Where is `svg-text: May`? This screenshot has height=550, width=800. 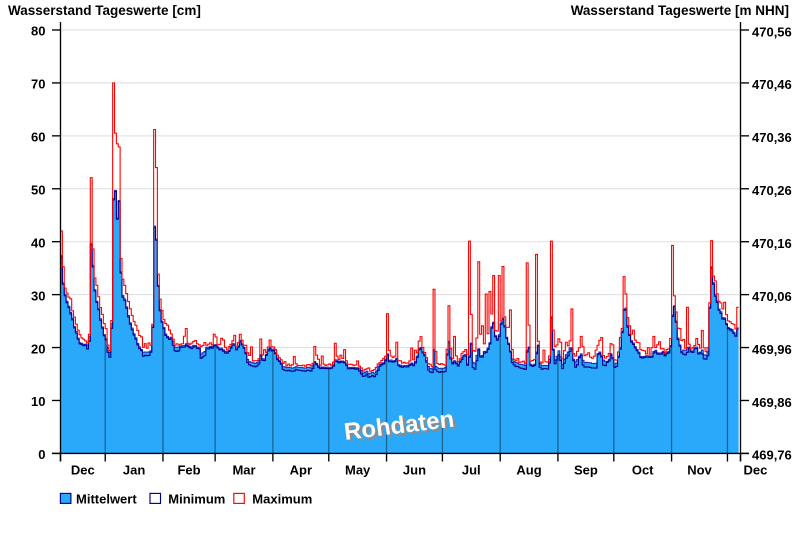 svg-text: May is located at coordinates (358, 470).